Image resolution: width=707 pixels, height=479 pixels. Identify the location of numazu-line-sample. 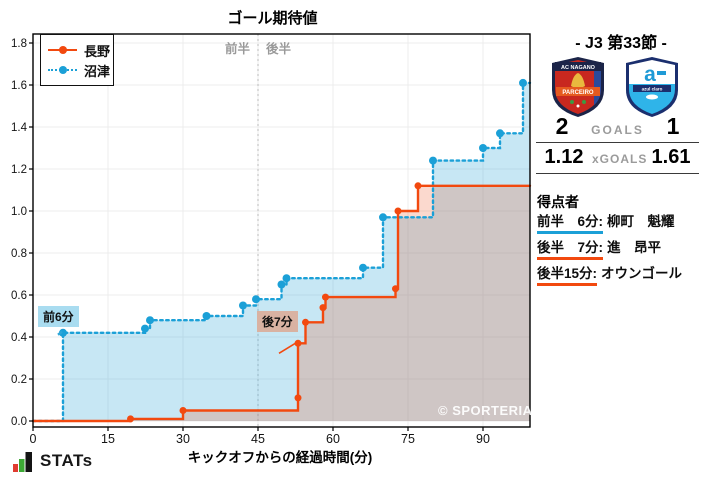
(62, 70).